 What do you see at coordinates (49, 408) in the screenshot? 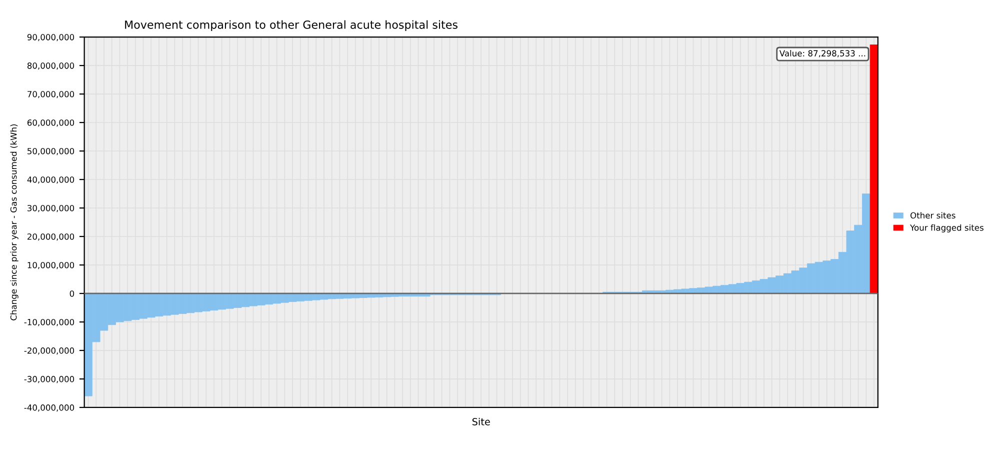
I see `y-tick-label: -40,000,000` at bounding box center [49, 408].